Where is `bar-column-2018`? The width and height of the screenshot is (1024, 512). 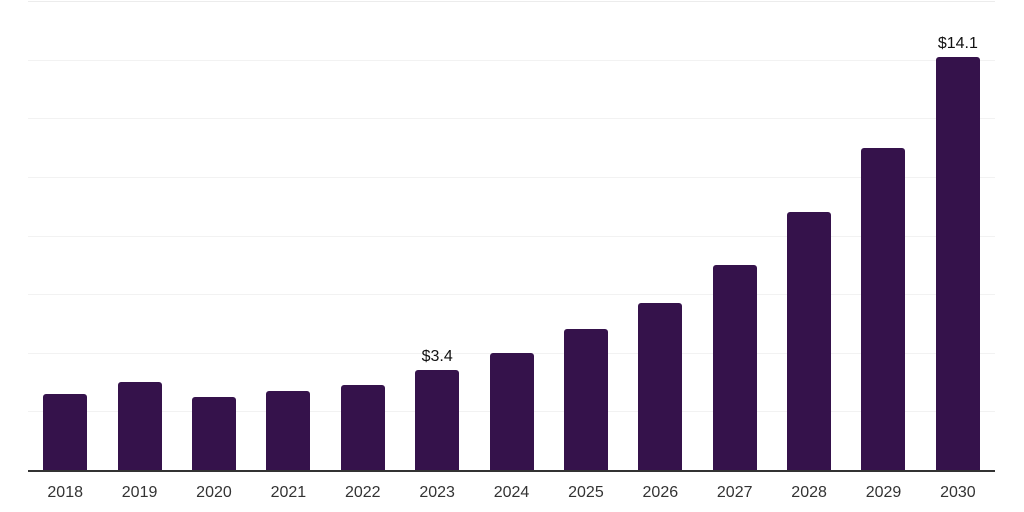
bar-column-2018 is located at coordinates (65, 235).